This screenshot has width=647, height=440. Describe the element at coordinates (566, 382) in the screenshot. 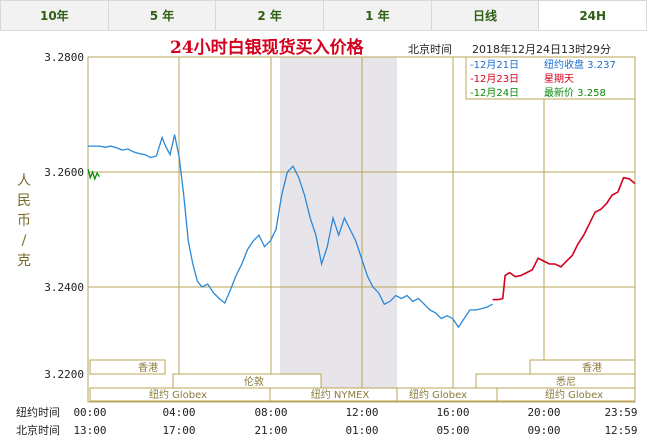

I see `label-sydney: 悉尼` at that location.